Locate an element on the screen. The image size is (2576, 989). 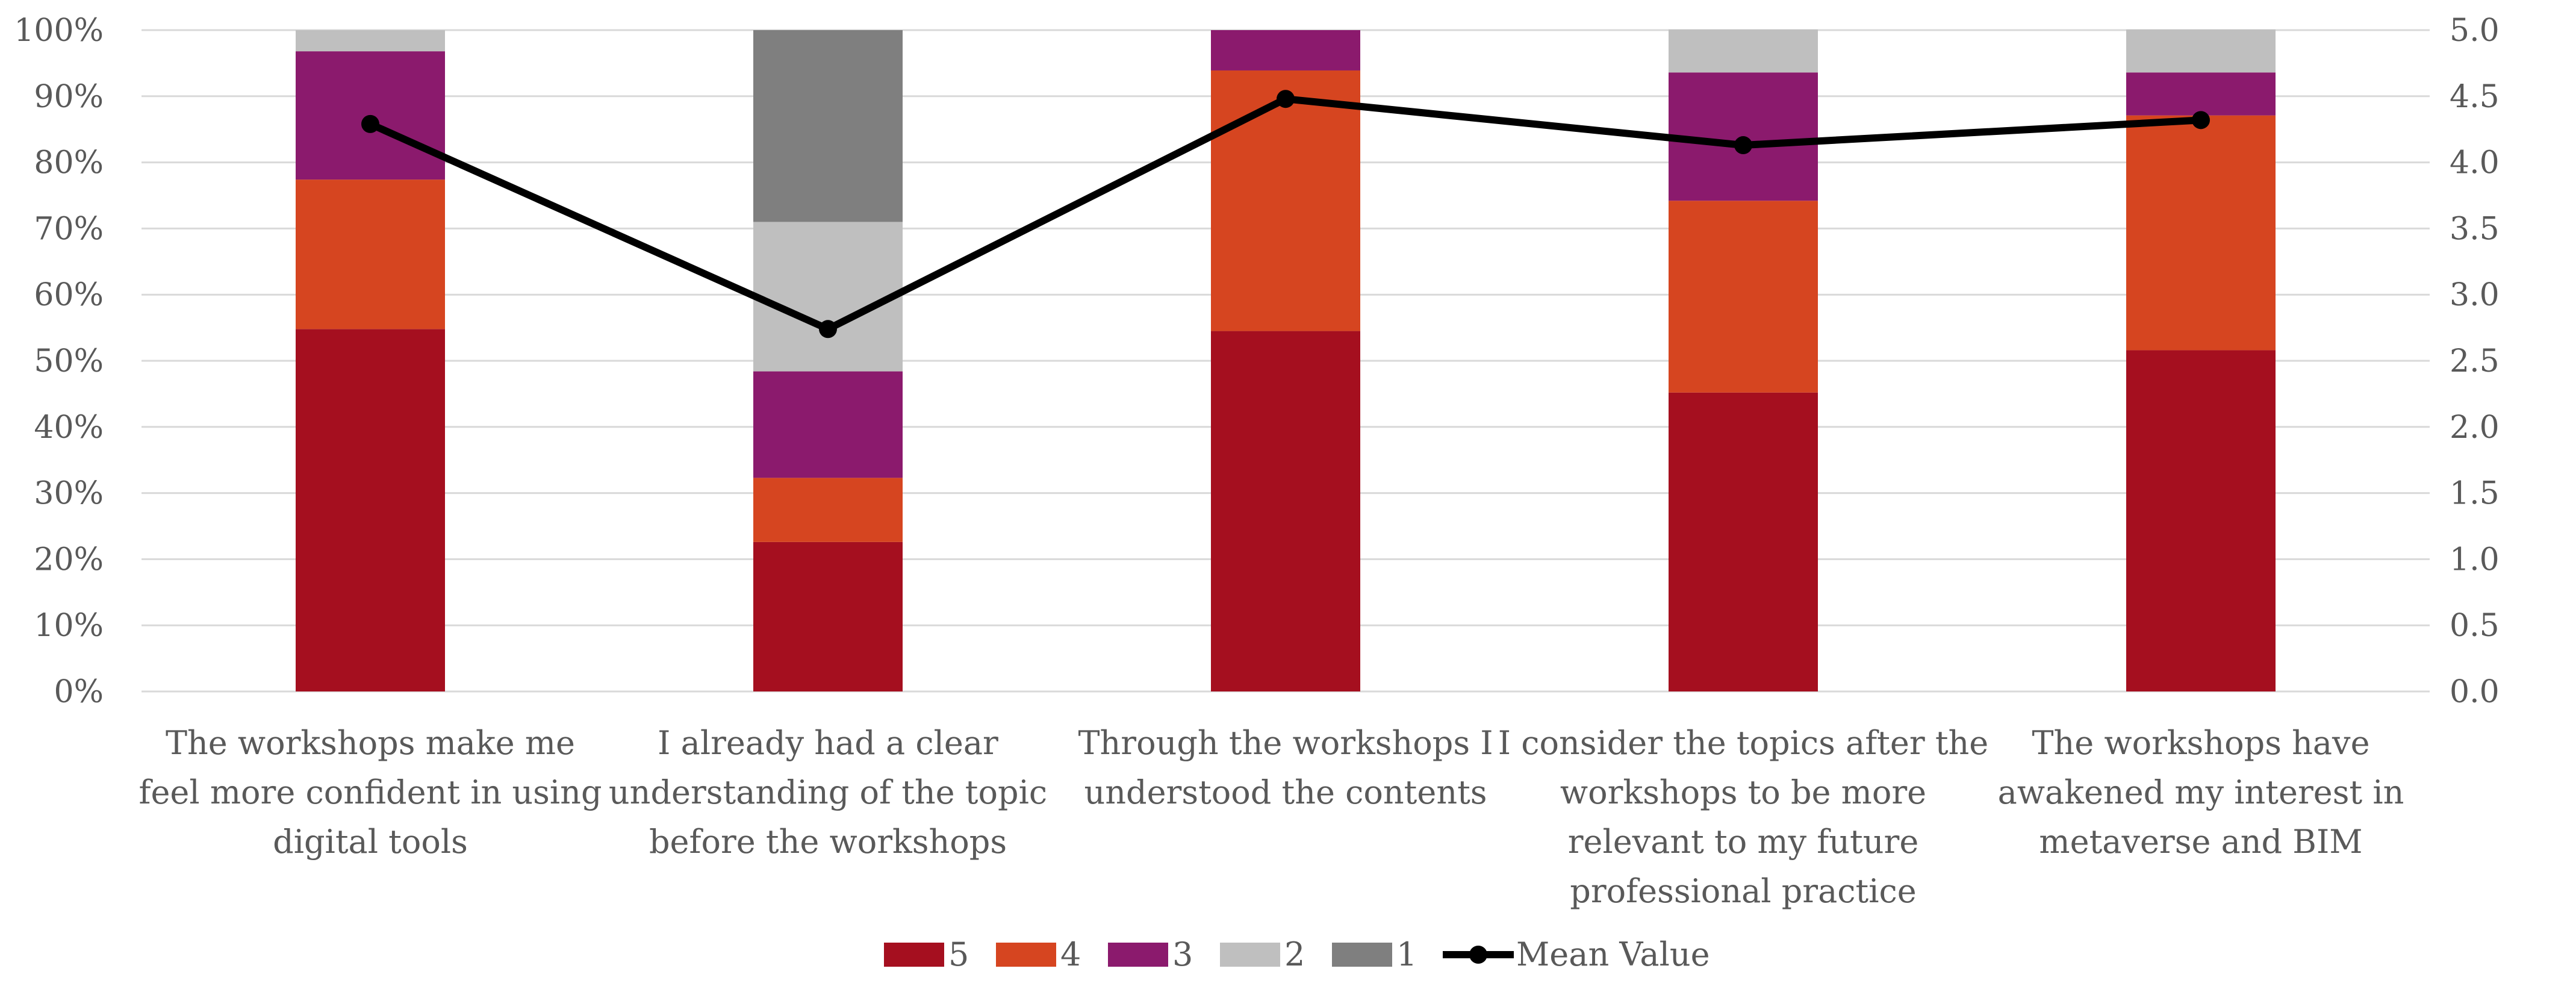
category-label-line: before the workshops is located at coordinates (828, 842).